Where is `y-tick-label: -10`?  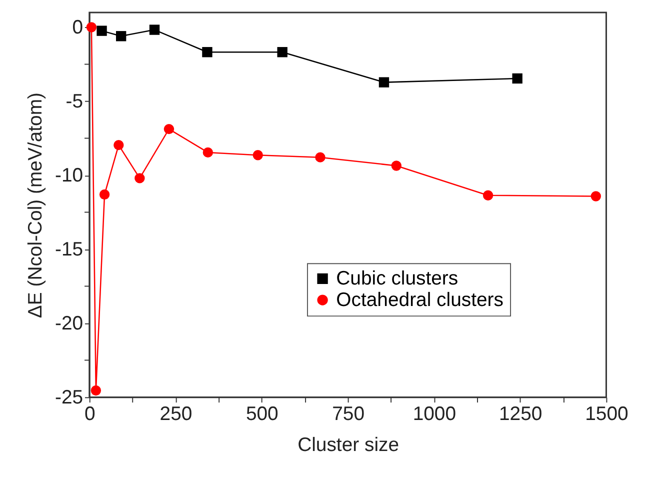 y-tick-label: -10 is located at coordinates (69, 175).